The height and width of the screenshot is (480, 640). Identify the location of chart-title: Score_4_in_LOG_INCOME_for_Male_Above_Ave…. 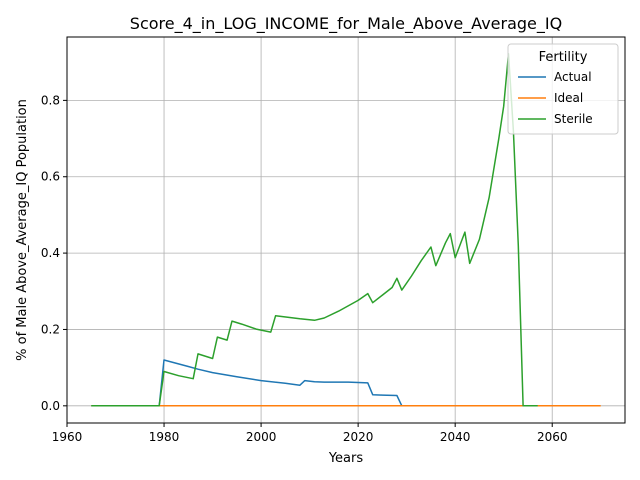
(346, 24).